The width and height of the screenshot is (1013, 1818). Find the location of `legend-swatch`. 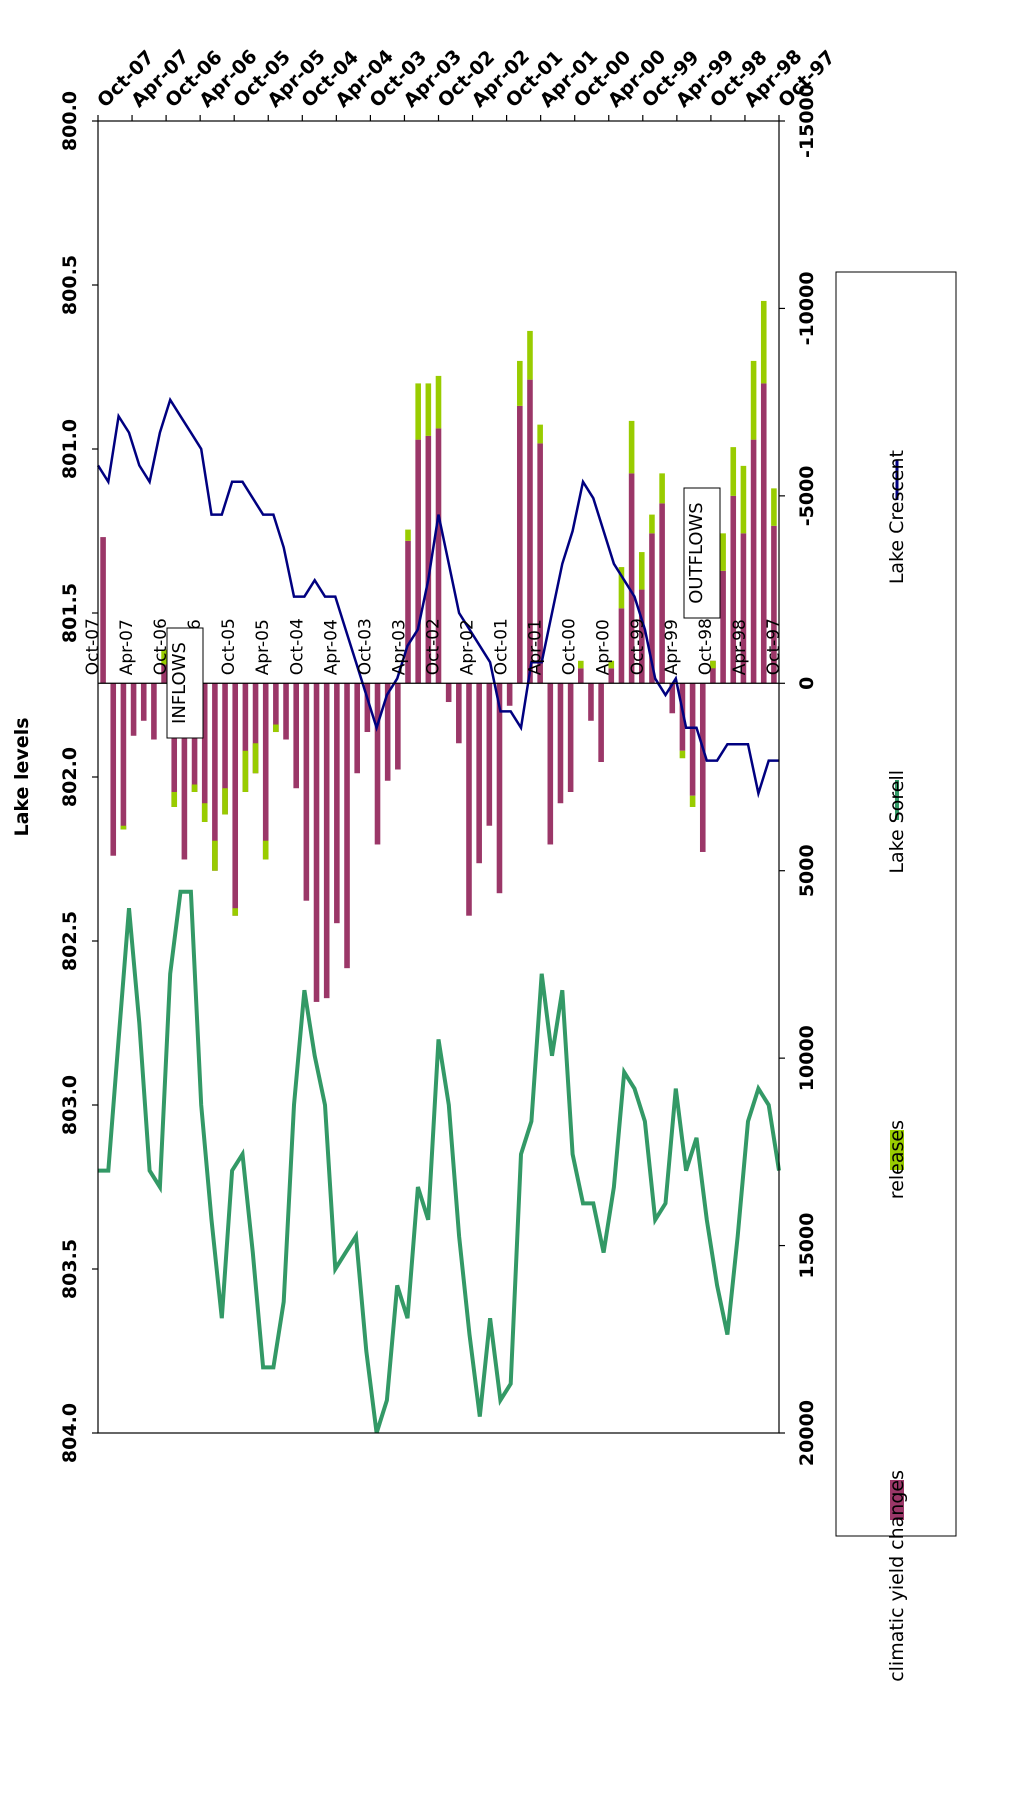

legend-swatch is located at coordinates (897, 1150).